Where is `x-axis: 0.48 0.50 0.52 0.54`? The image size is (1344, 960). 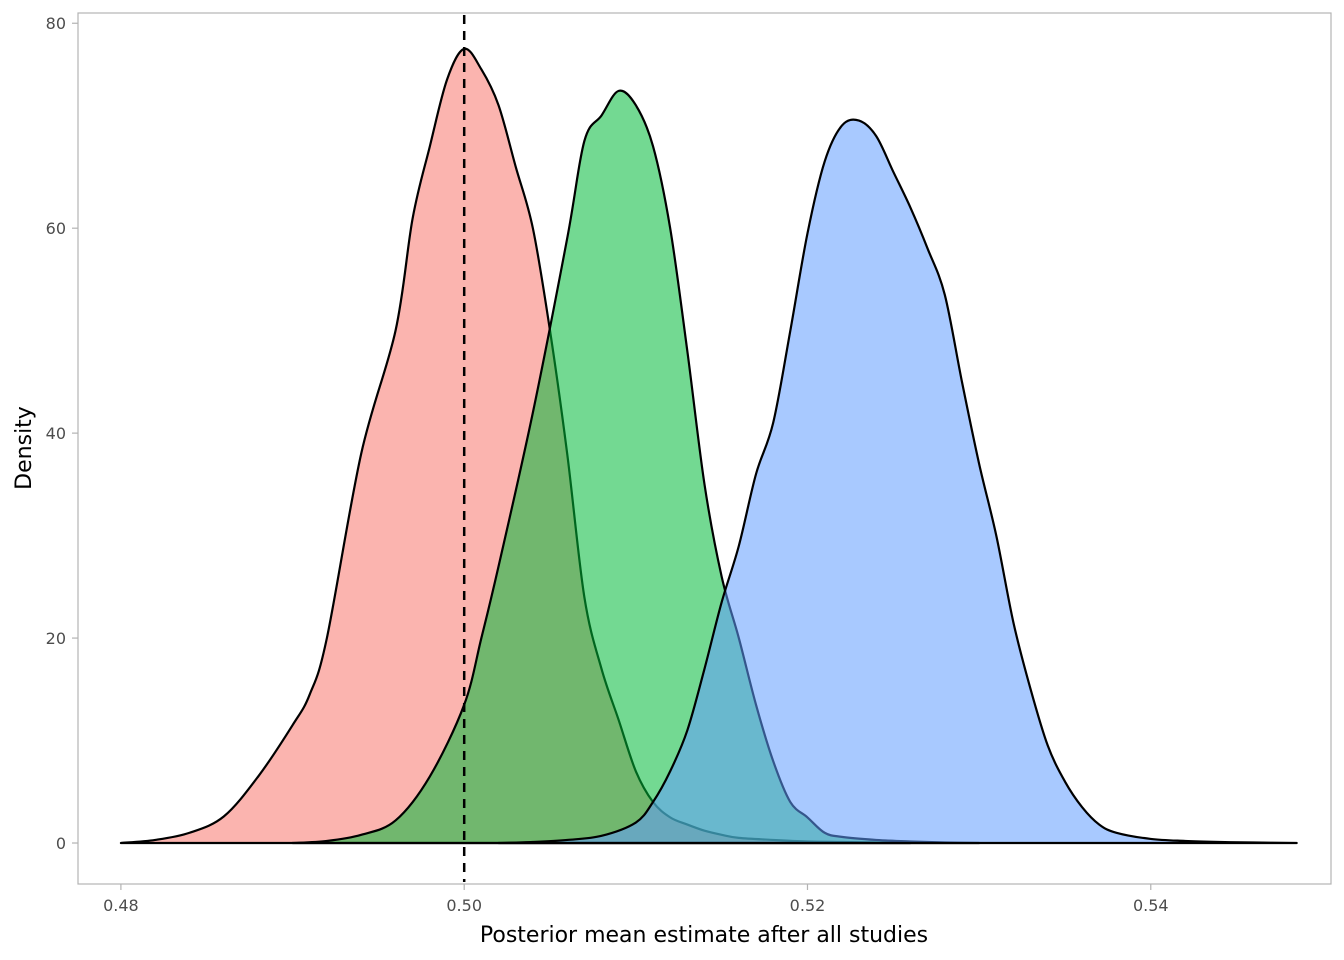 x-axis: 0.48 0.50 0.52 0.54 is located at coordinates (636, 899).